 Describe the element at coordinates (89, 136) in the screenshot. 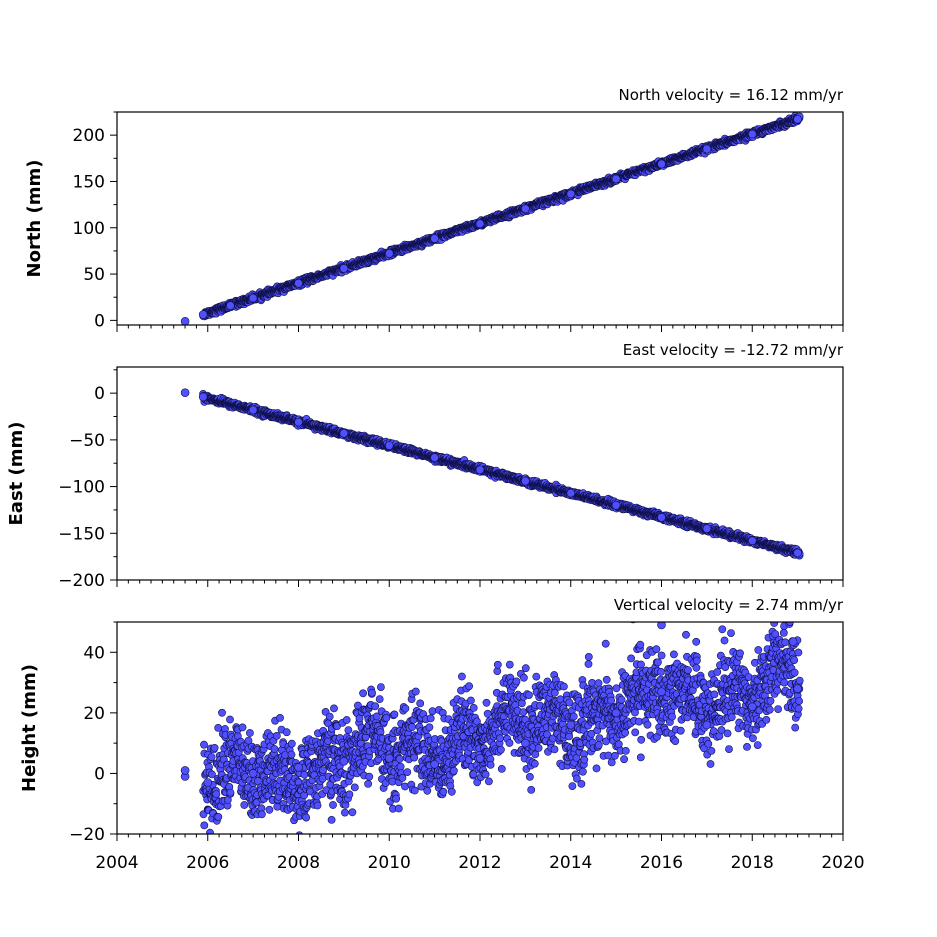

I see `north-y-tick-label: 200` at that location.